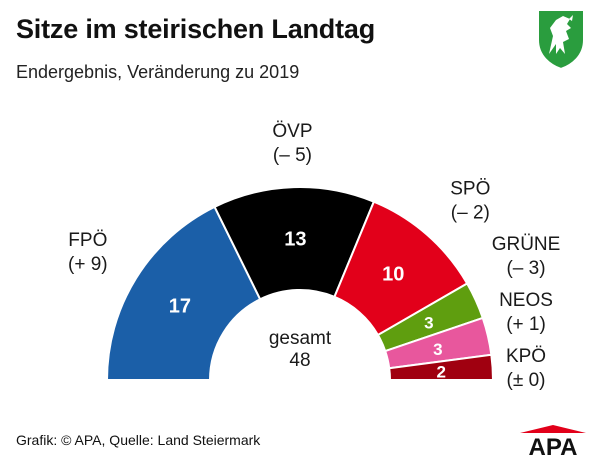 The width and height of the screenshot is (600, 464). What do you see at coordinates (526, 300) in the screenshot?
I see `party-name-neos: NEOS` at bounding box center [526, 300].